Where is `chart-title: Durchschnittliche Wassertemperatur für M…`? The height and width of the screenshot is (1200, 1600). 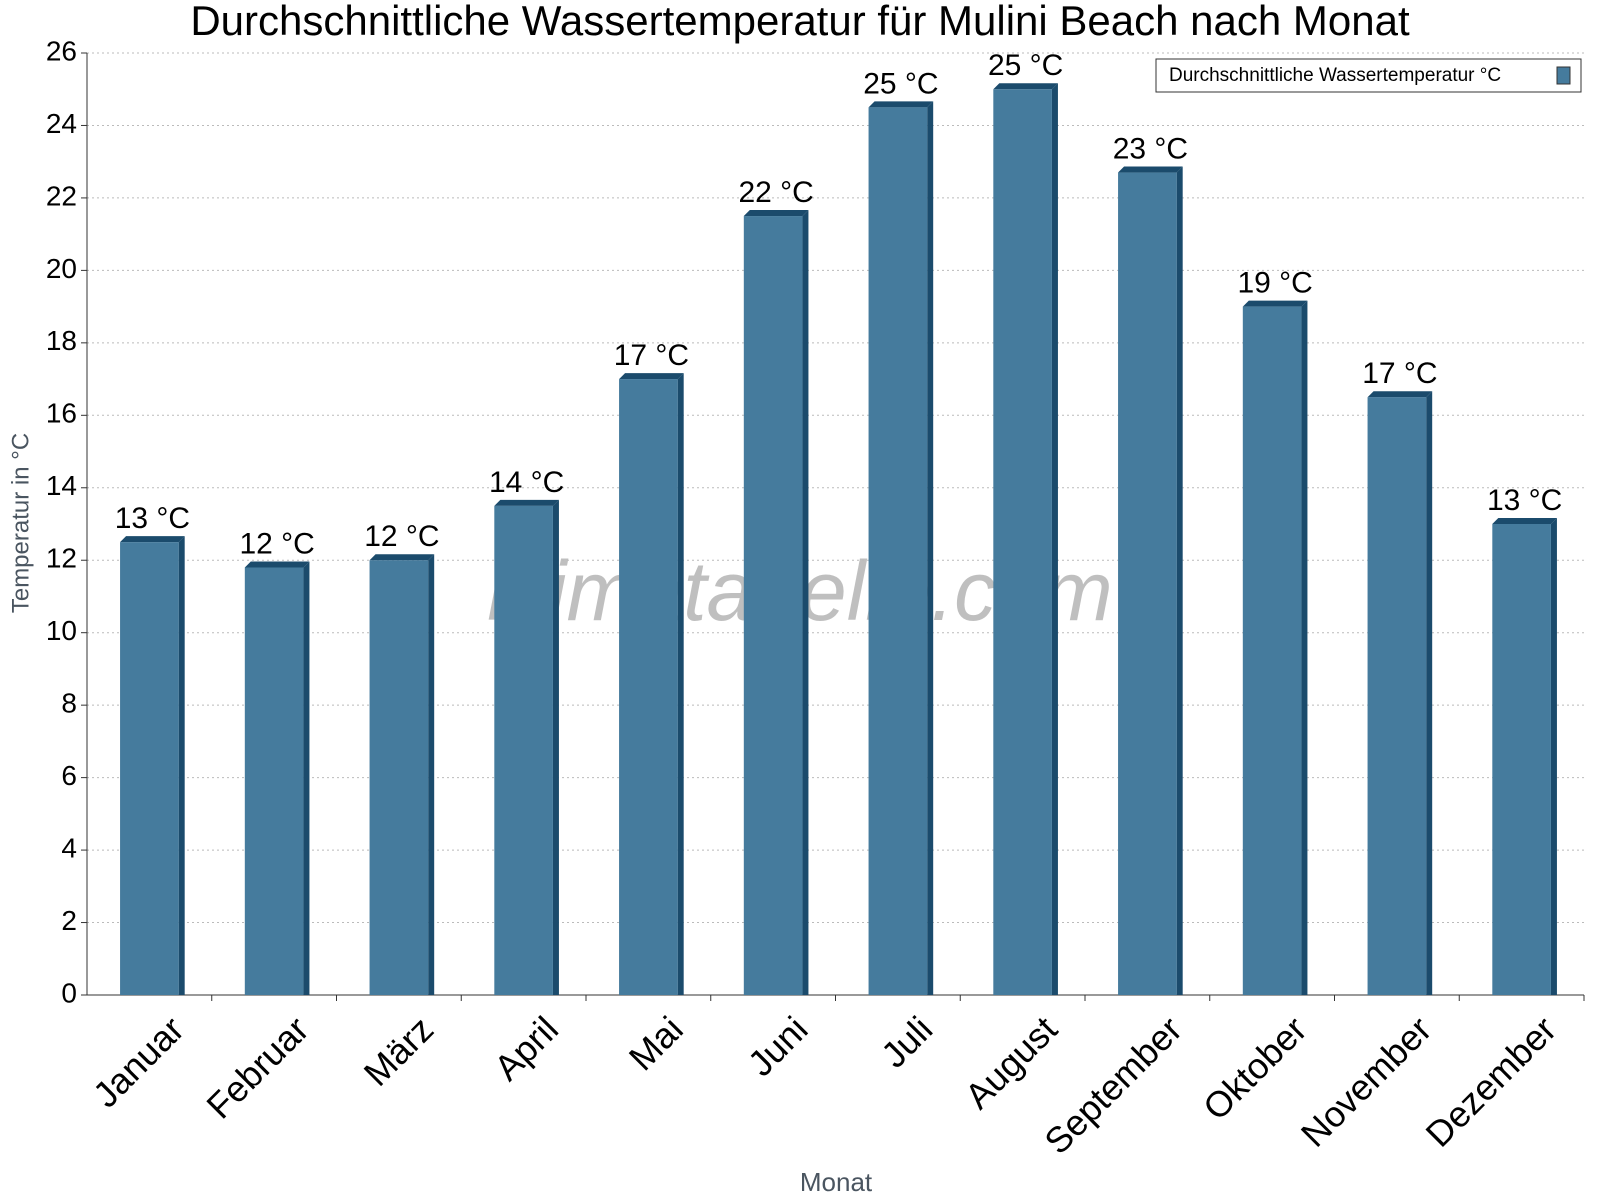
chart-title: Durchschnittliche Wassertemperatur für M… is located at coordinates (800, 22).